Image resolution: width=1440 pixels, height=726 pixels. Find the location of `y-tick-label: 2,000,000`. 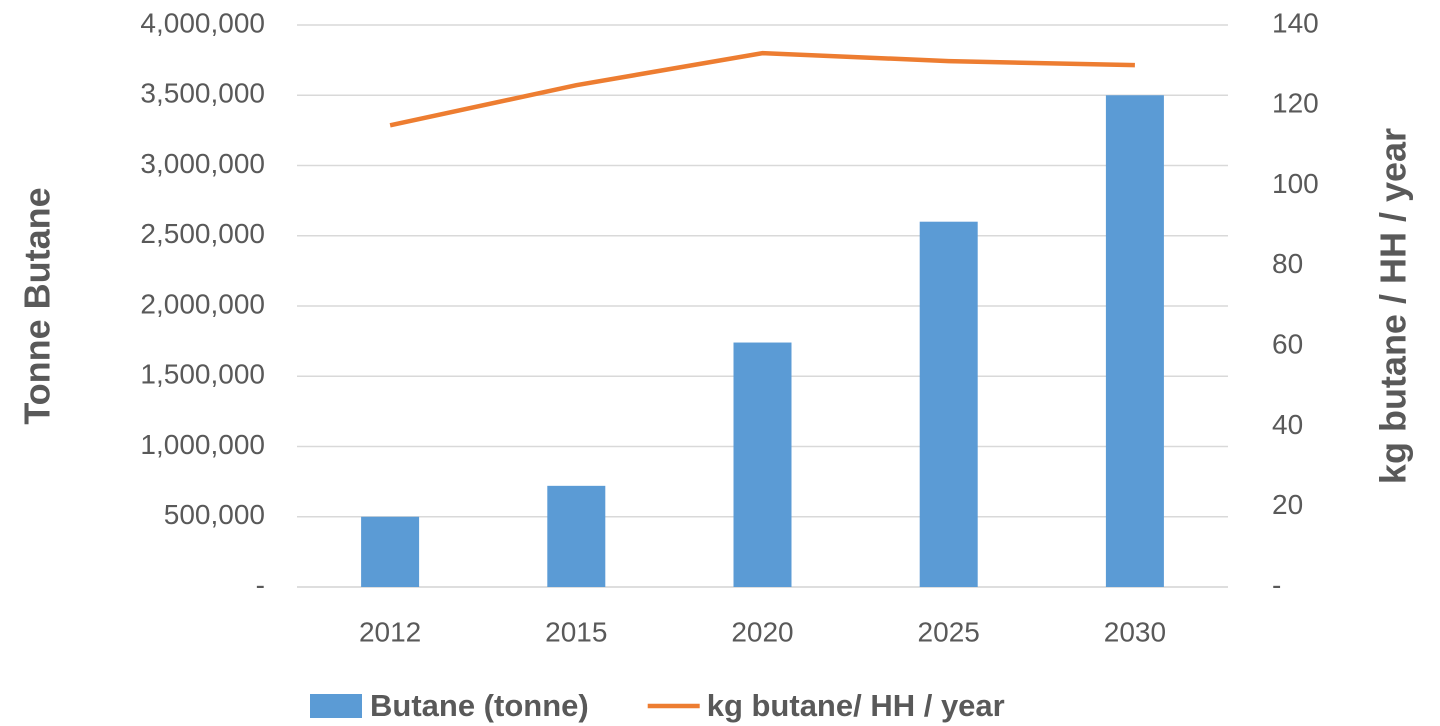

y-tick-label: 2,000,000 is located at coordinates (202, 303).